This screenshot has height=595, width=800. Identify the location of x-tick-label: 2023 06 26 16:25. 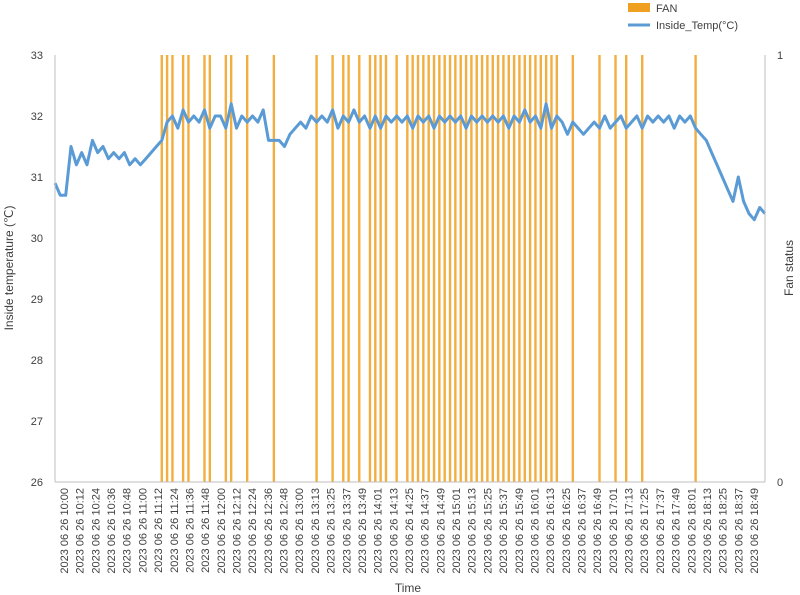
(567, 531).